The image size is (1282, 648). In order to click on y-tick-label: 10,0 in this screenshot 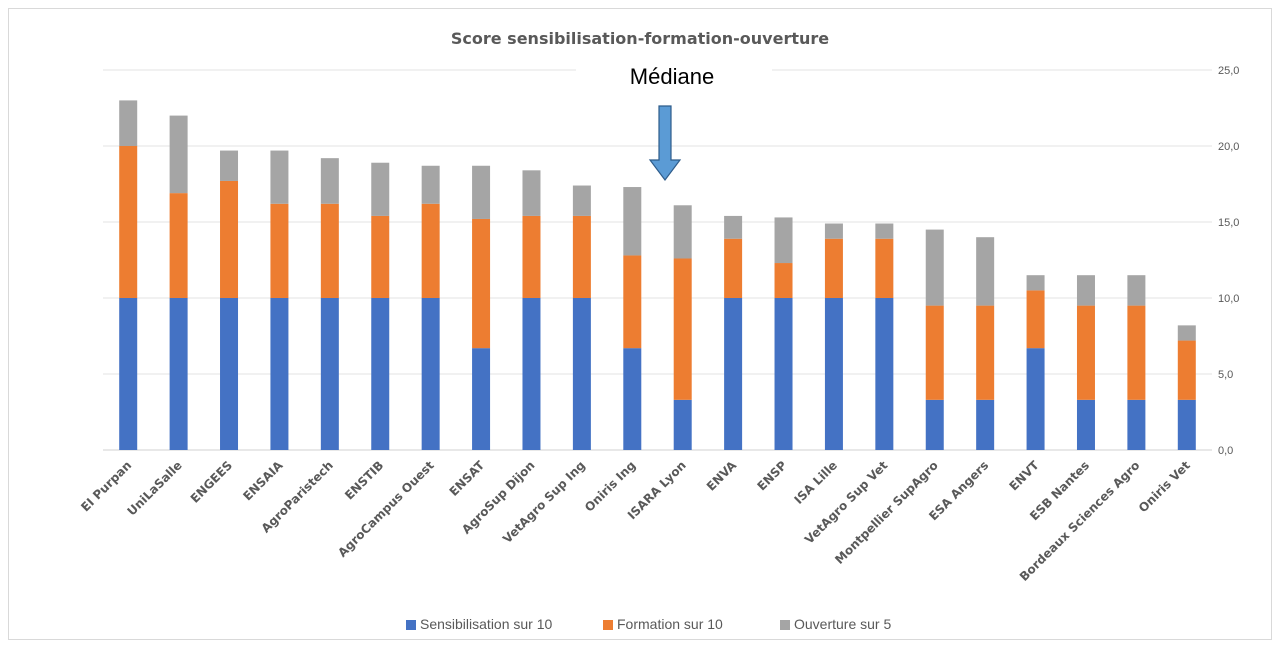, I will do `click(1228, 299)`.